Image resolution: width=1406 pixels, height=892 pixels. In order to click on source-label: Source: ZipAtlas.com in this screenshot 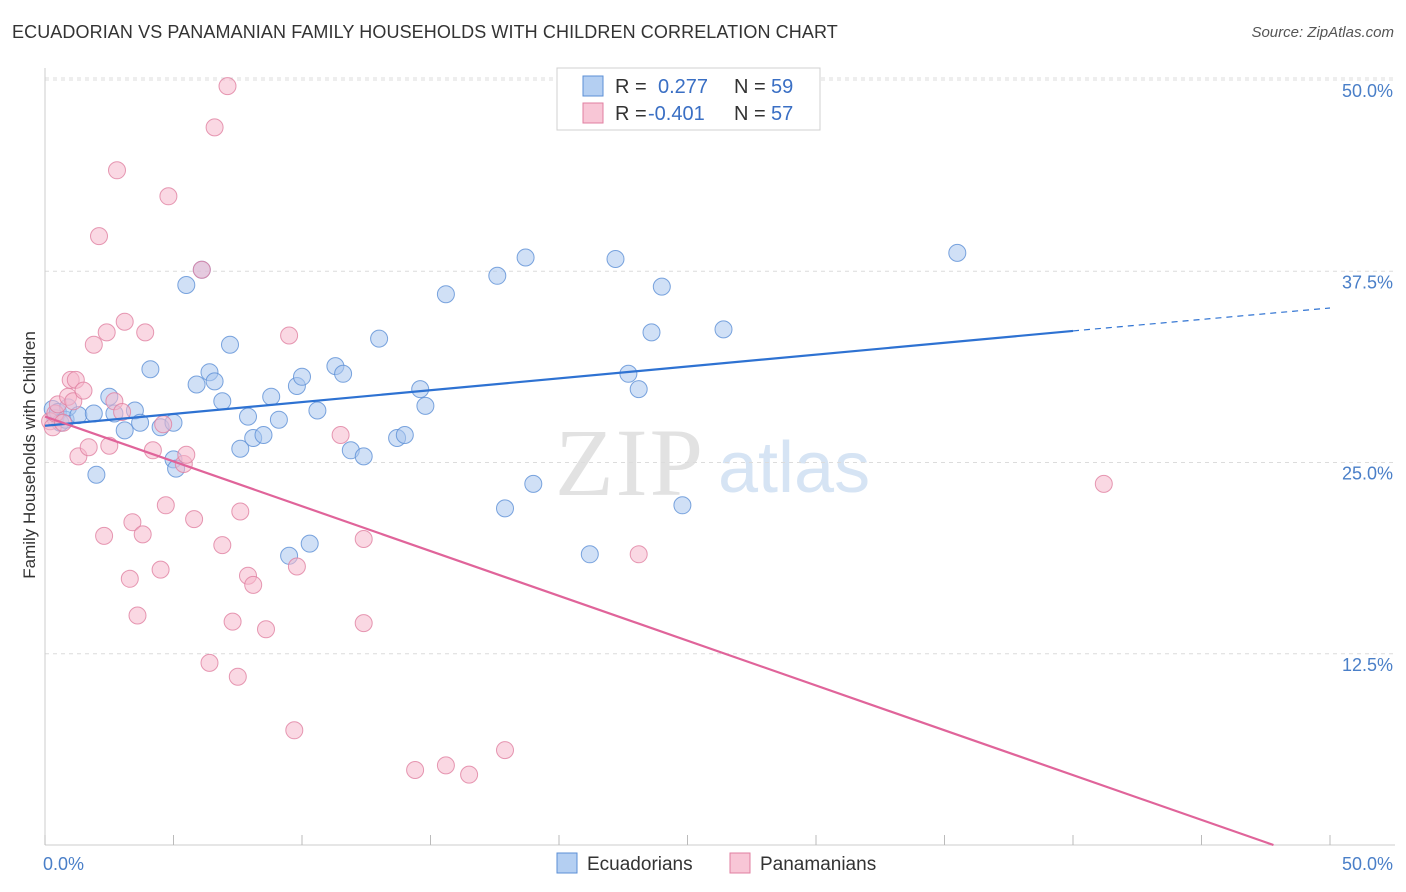, I will do `click(1322, 32)`.